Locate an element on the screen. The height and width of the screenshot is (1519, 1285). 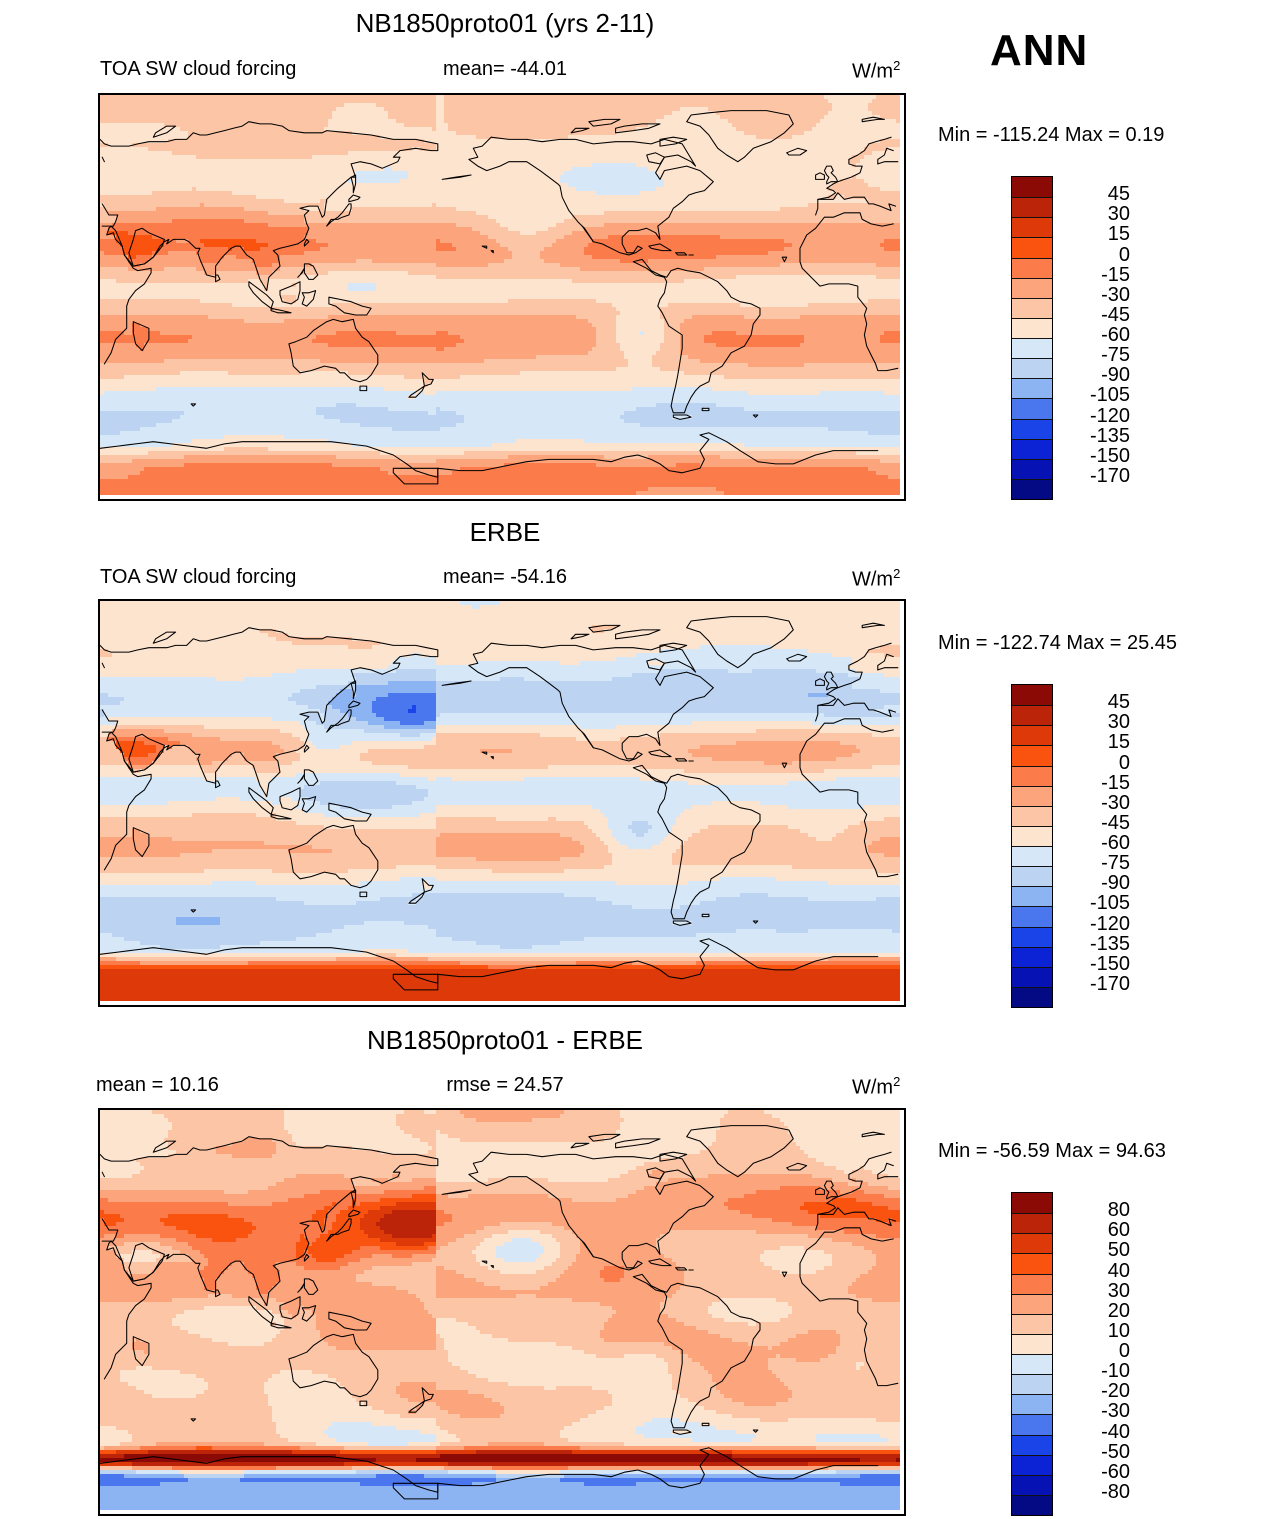
colorbar-tick-label: -120 is located at coordinates (1109, 923).